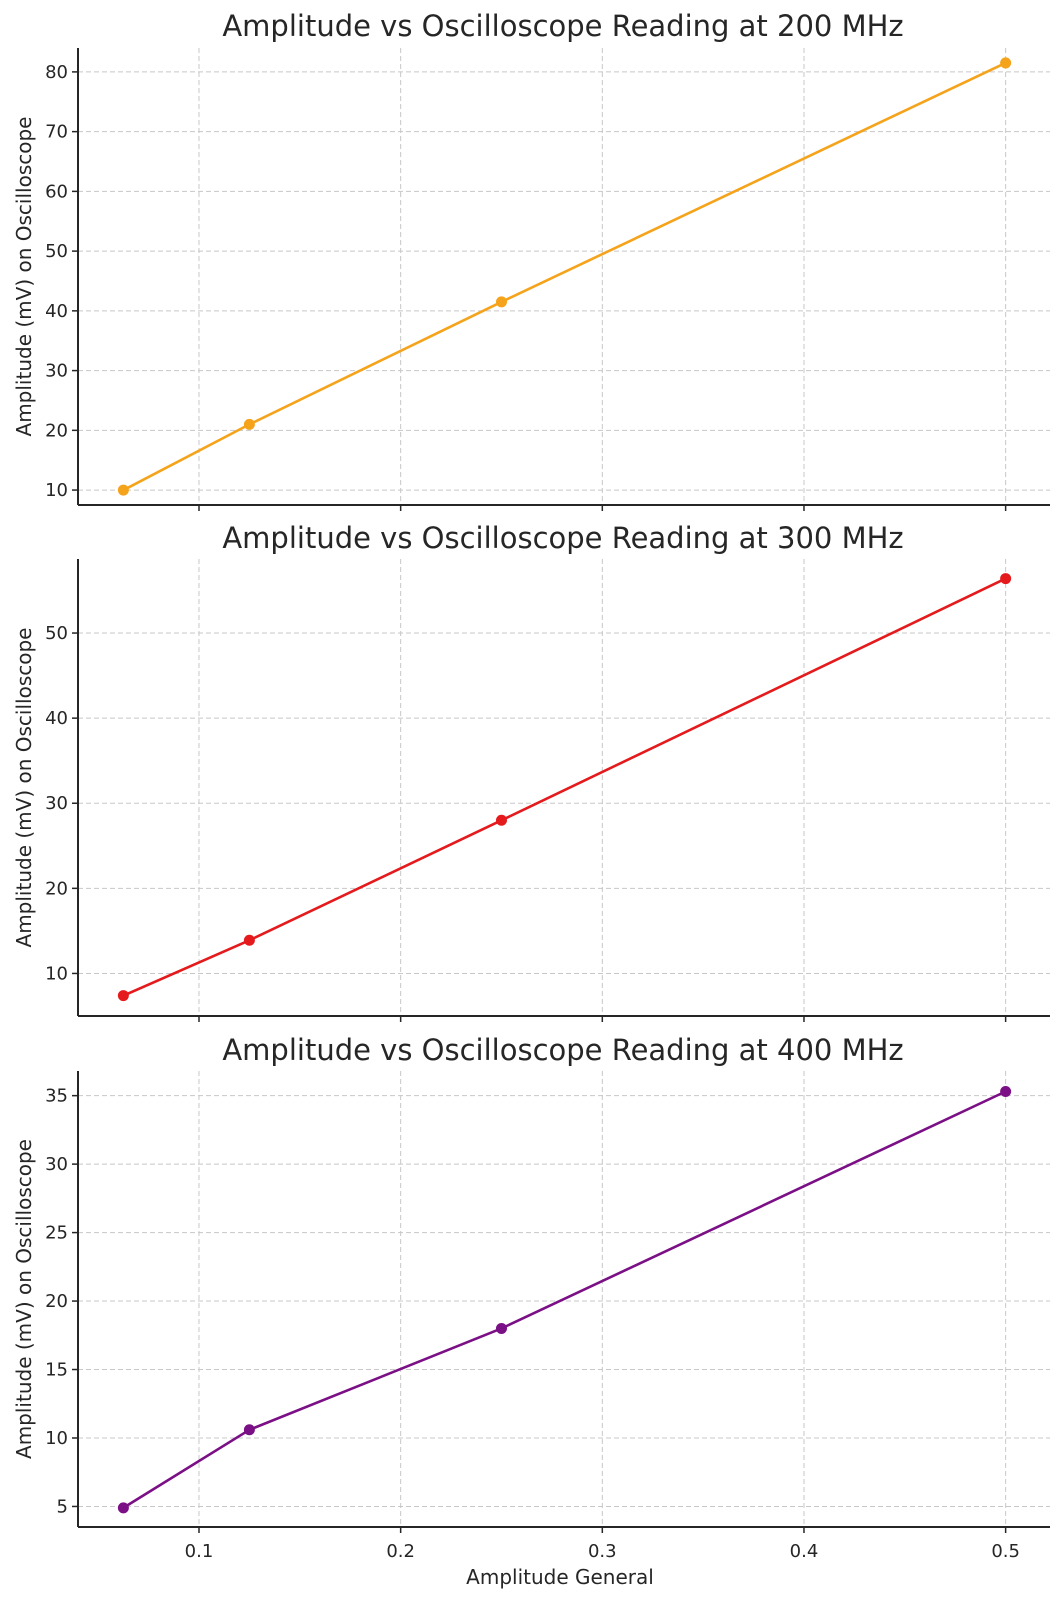 This screenshot has height=1600, width=1063. What do you see at coordinates (602, 1551) in the screenshot?
I see `x-tick-label: 0.3` at bounding box center [602, 1551].